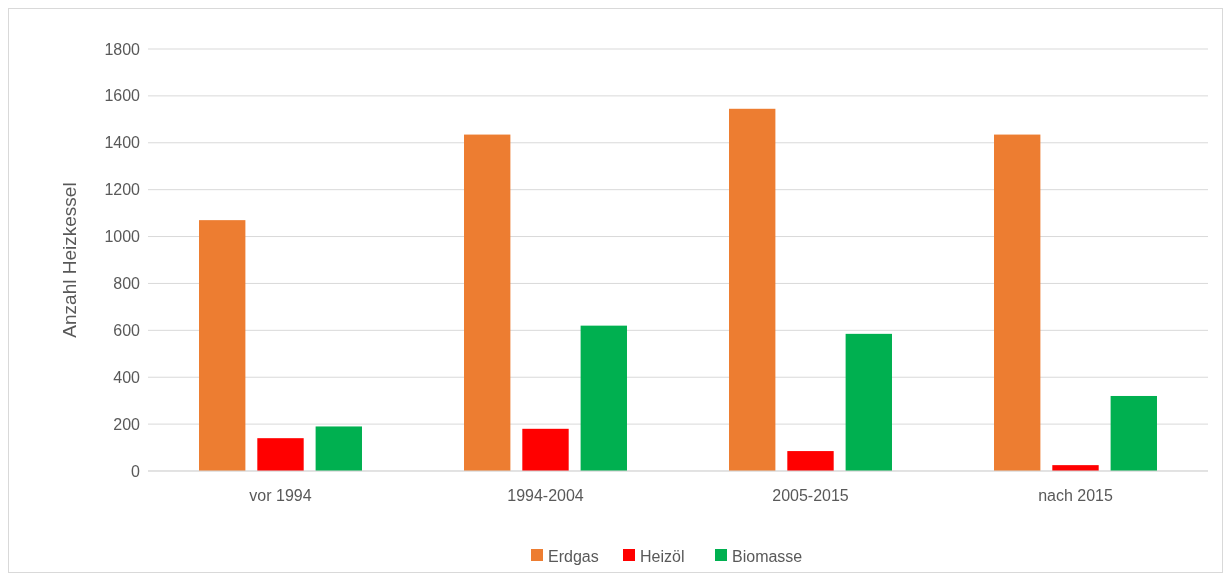 The height and width of the screenshot is (581, 1231). Describe the element at coordinates (122, 143) in the screenshot. I see `y-tick-label: 1400` at that location.